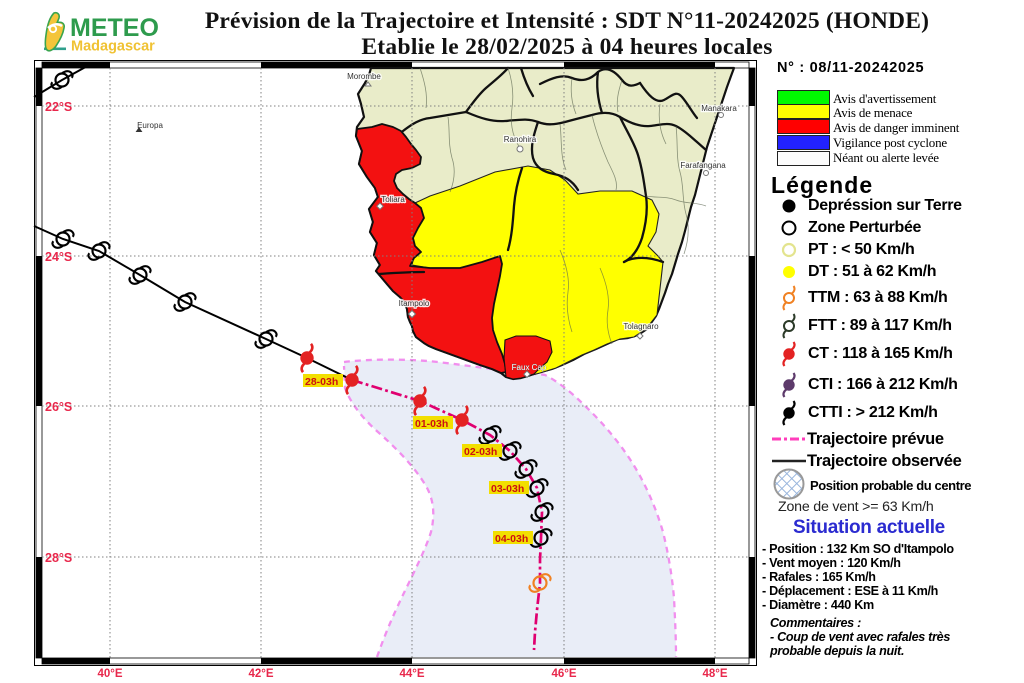 The width and height of the screenshot is (1024, 683). Describe the element at coordinates (714, 674) in the screenshot. I see `svg-text: 48°E` at that location.